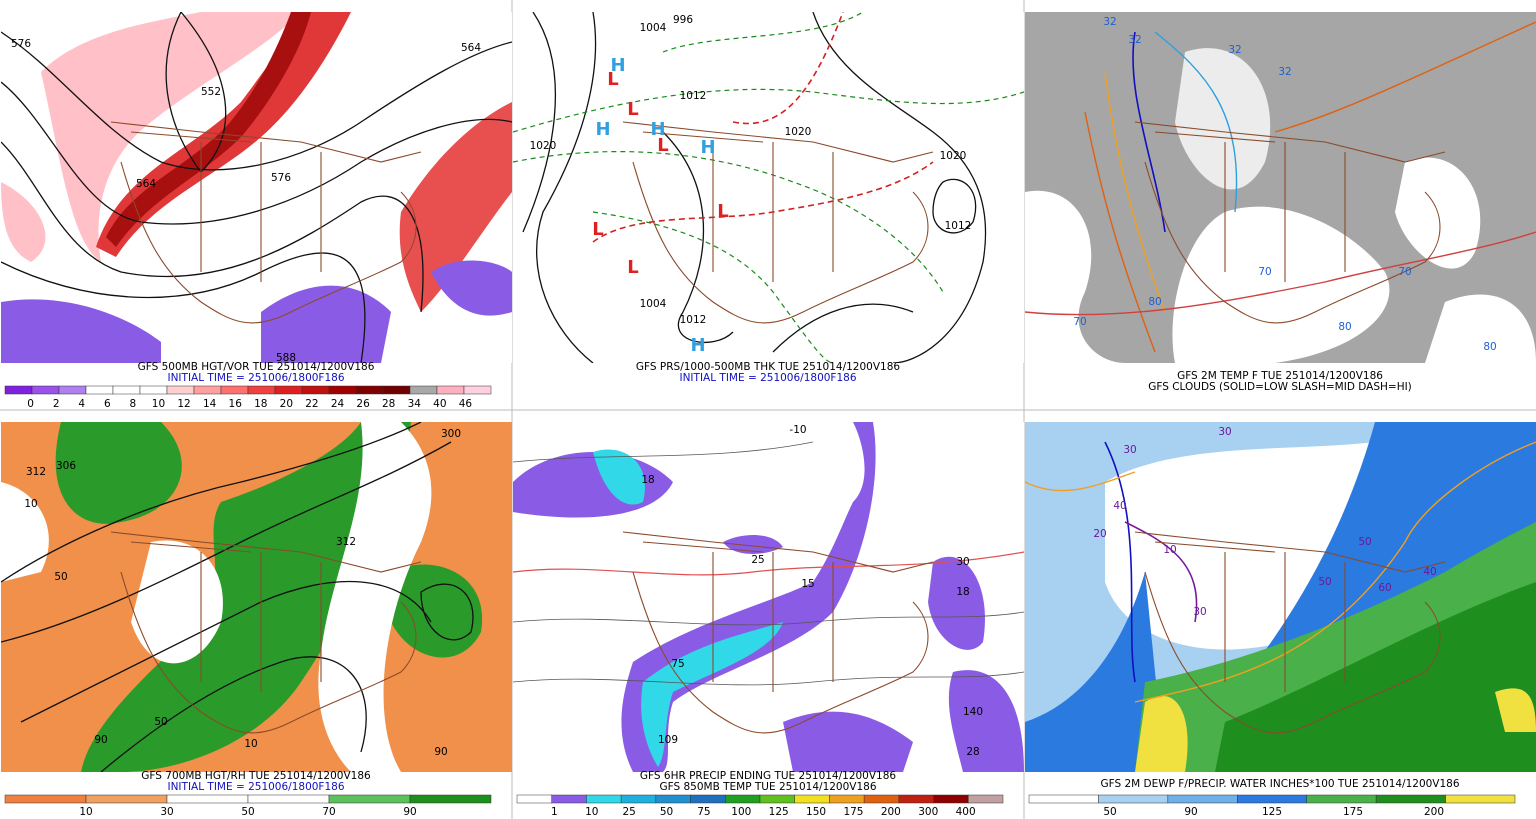 This screenshot has height=819, width=1536. What do you see at coordinates (779, 812) in the screenshot?
I see `colorbar-label: 125` at bounding box center [779, 812].